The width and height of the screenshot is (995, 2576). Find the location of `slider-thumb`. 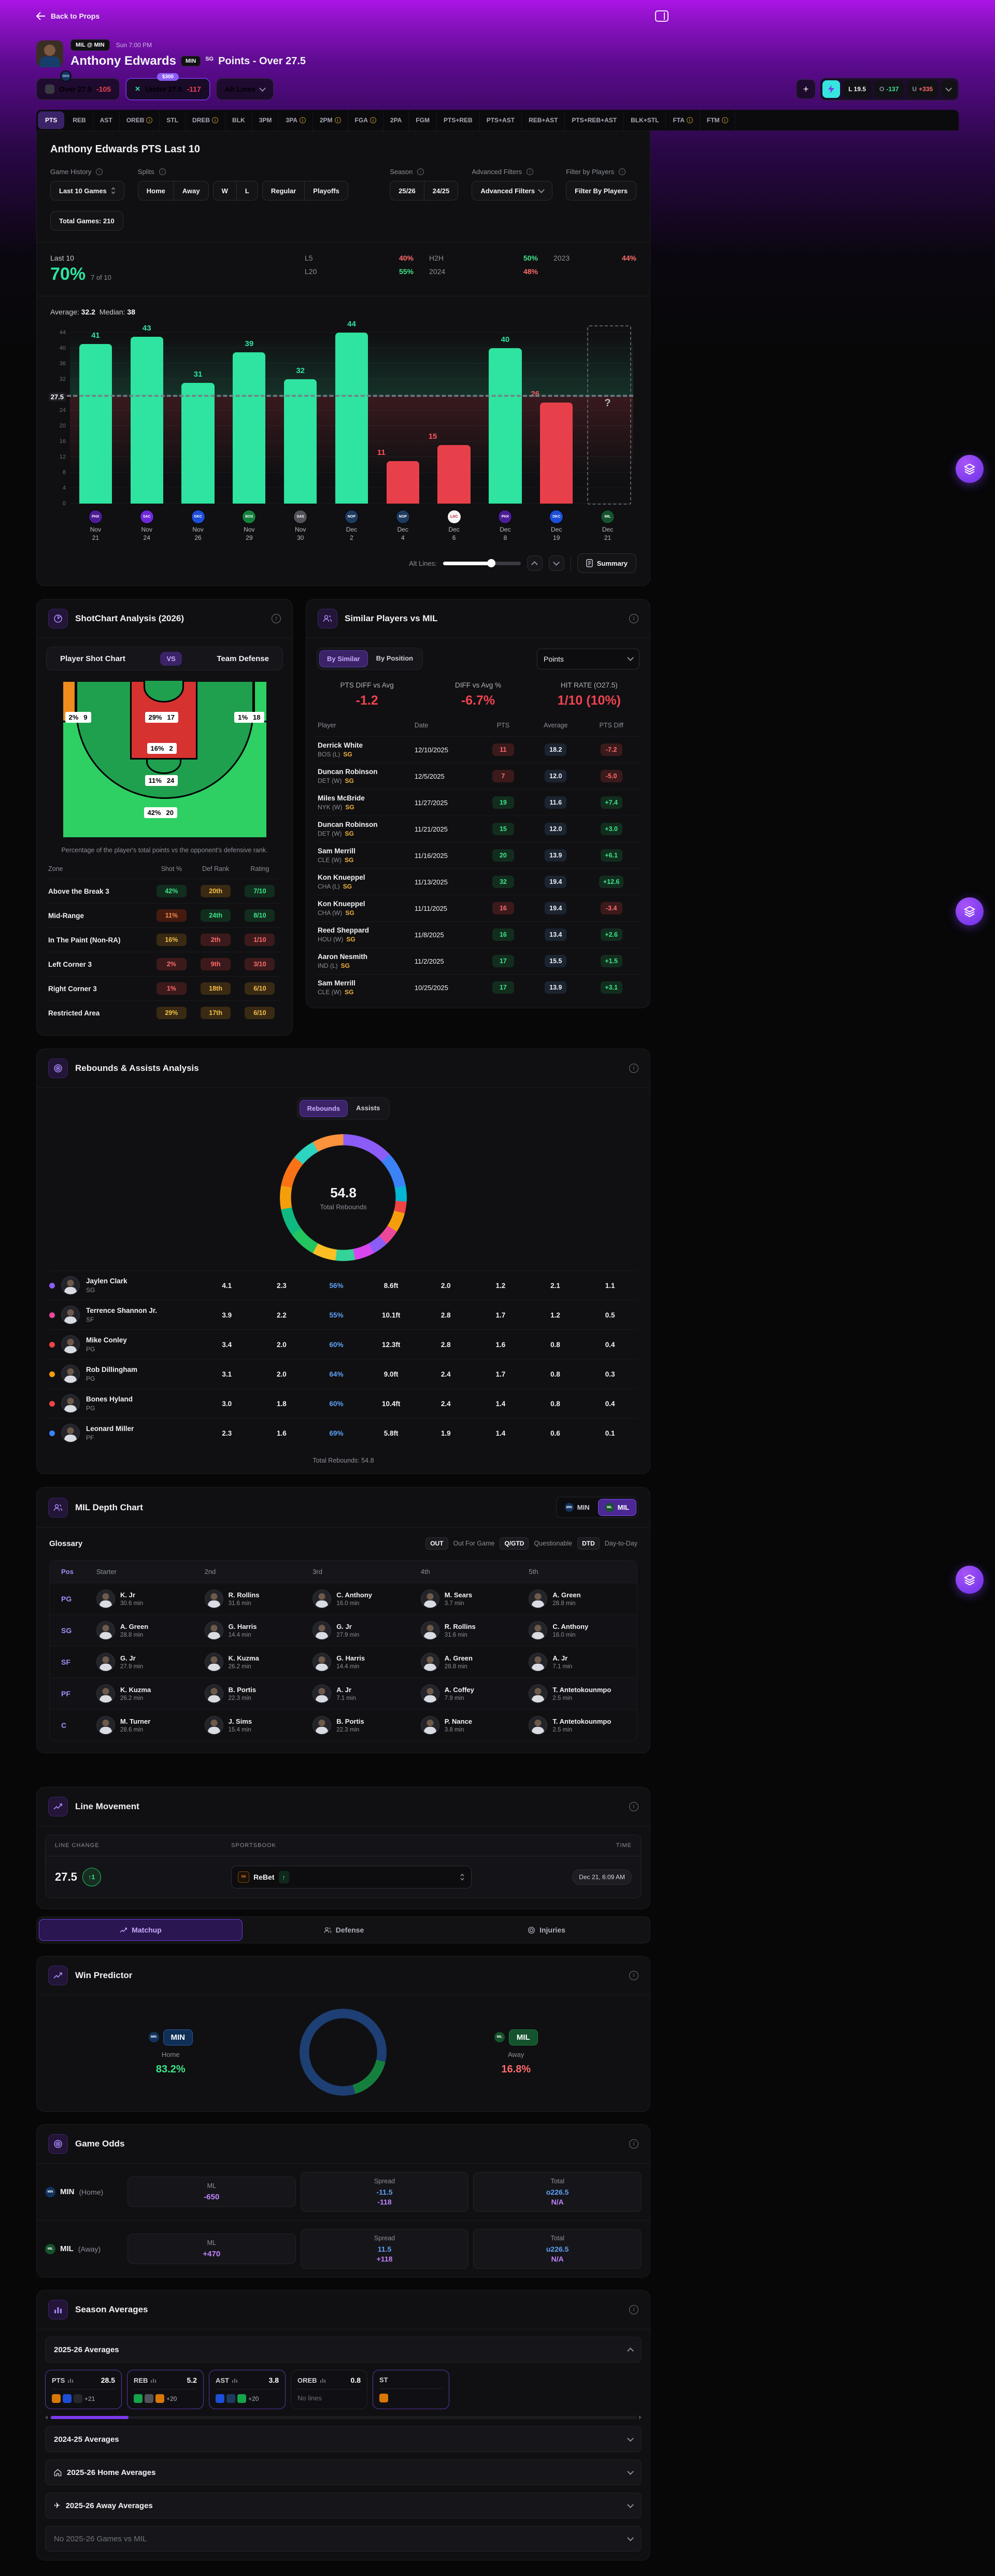

slider-thumb is located at coordinates (491, 563).